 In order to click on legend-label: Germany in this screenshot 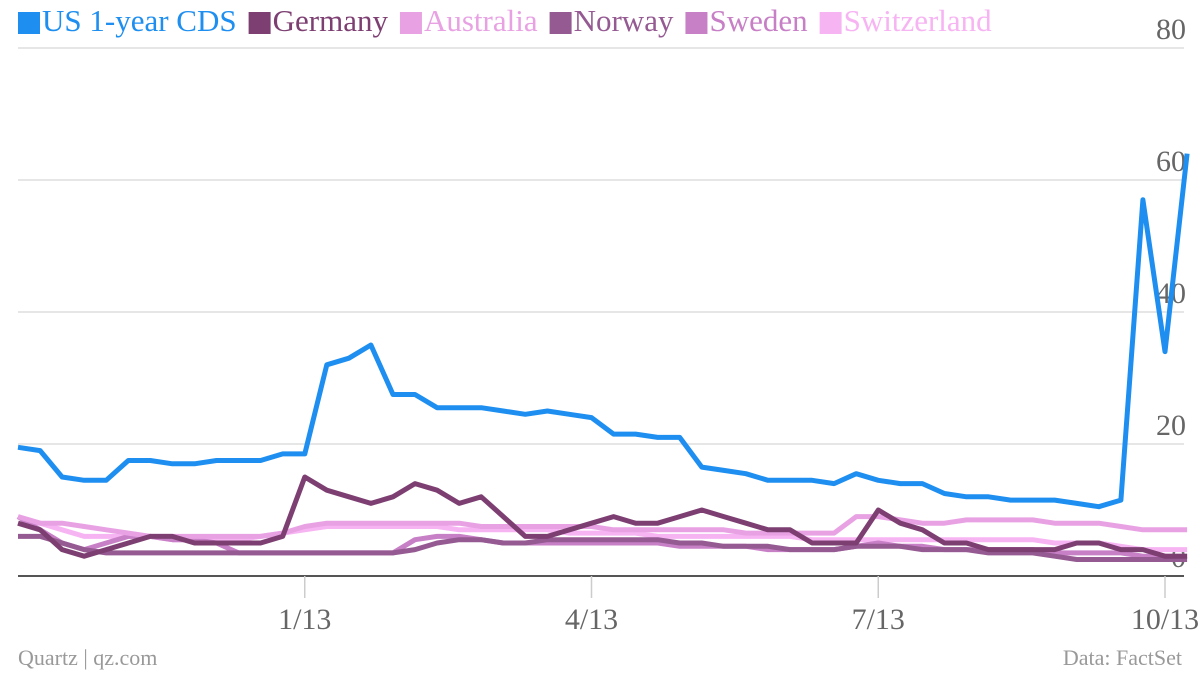, I will do `click(331, 20)`.